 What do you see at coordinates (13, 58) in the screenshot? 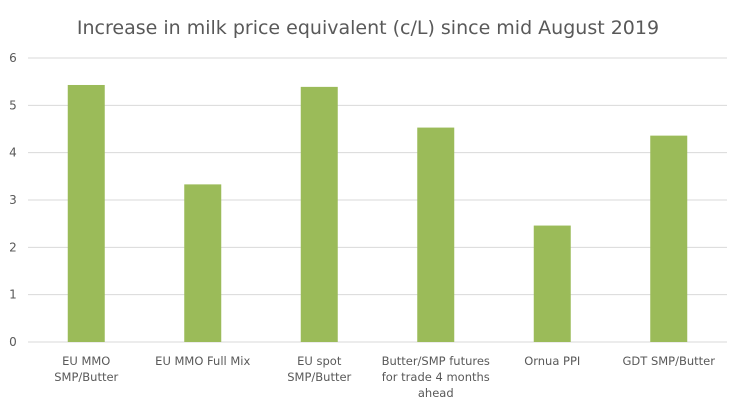
I see `y-tick-label: 6` at bounding box center [13, 58].